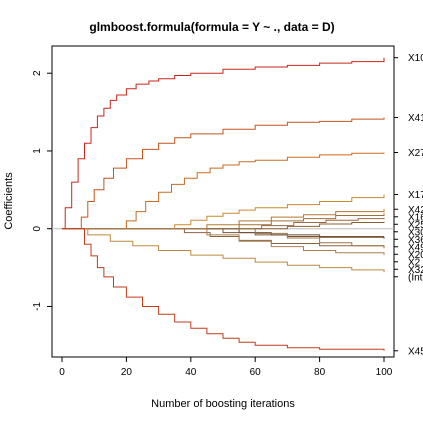 This screenshot has width=423, height=423. I want to click on y-axis: -1 0 1 2, so click(42, 190).